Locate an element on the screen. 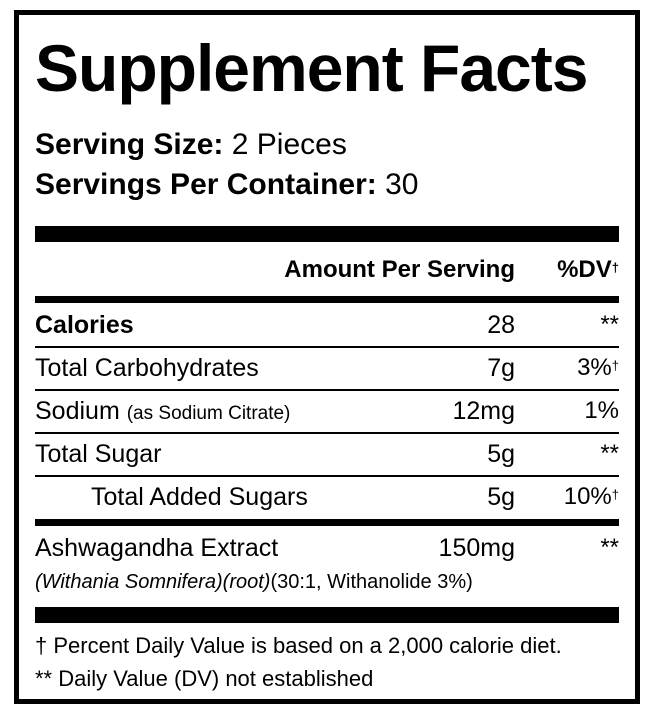 This screenshot has width=664, height=724. row-amount-calories: 28 is located at coordinates (501, 325).